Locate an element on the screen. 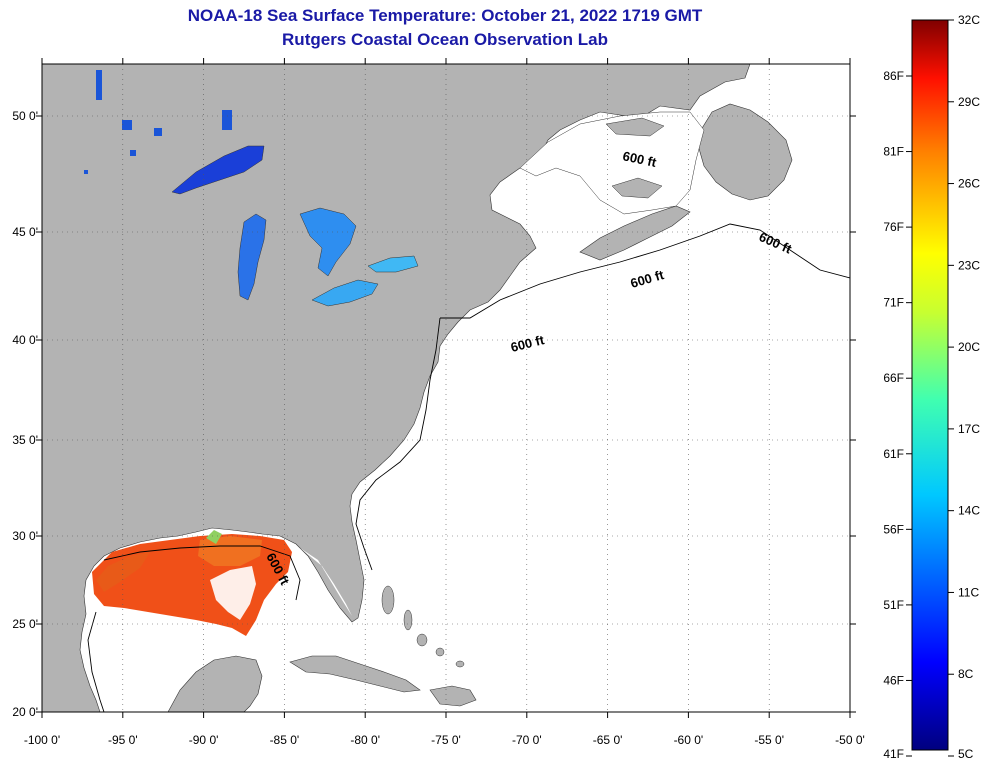 Image resolution: width=984 pixels, height=770 pixels. landmass-cuba is located at coordinates (355, 674).